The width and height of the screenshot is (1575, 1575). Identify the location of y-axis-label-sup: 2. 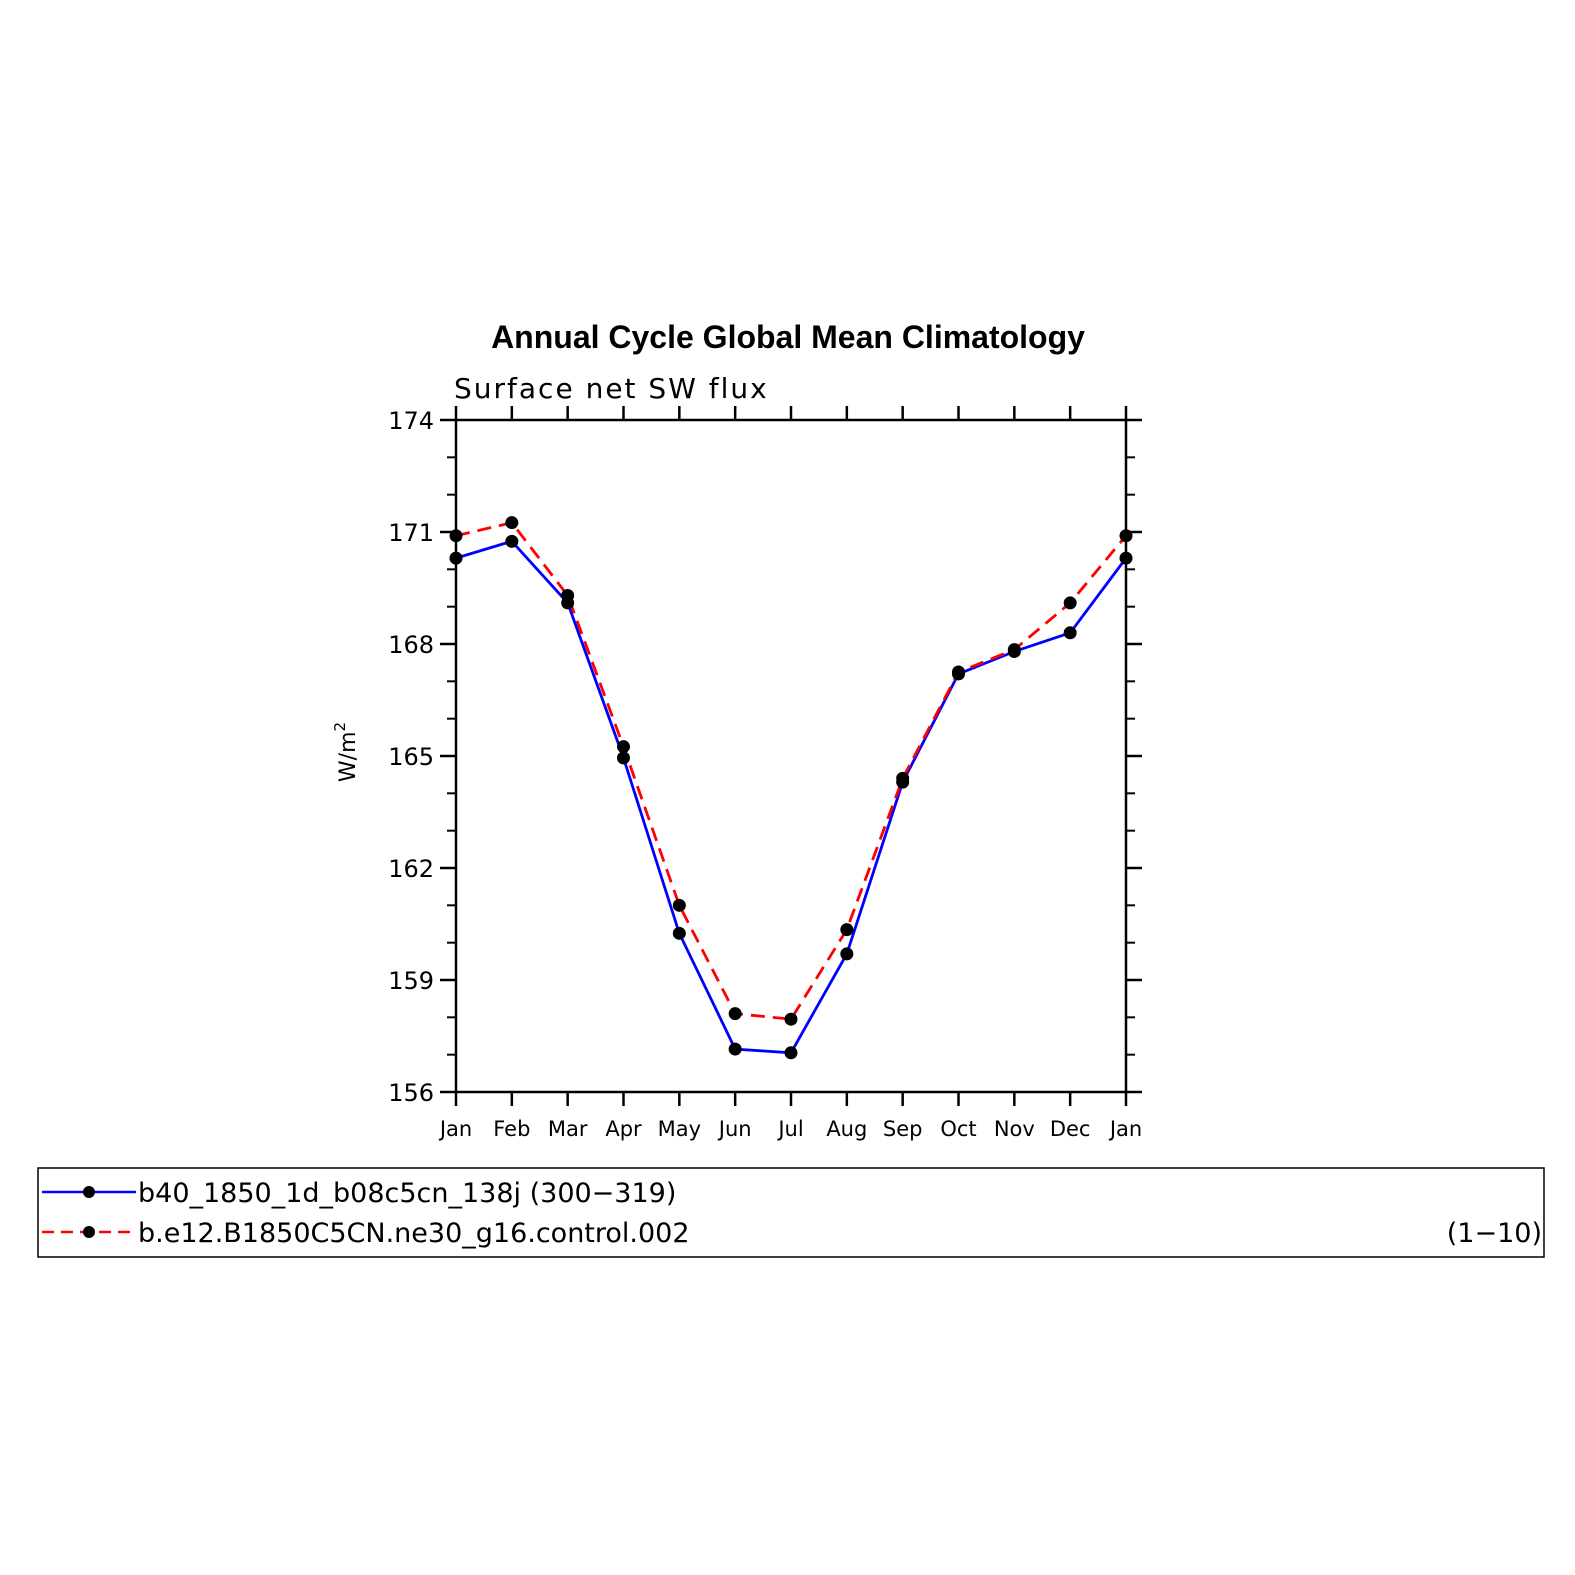
(340, 727).